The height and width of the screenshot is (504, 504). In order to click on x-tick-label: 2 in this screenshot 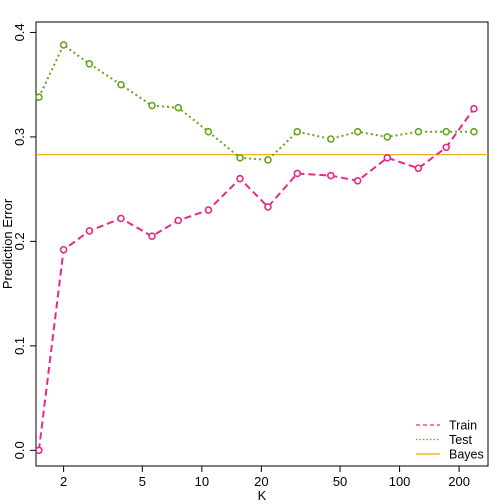, I will do `click(63, 481)`.